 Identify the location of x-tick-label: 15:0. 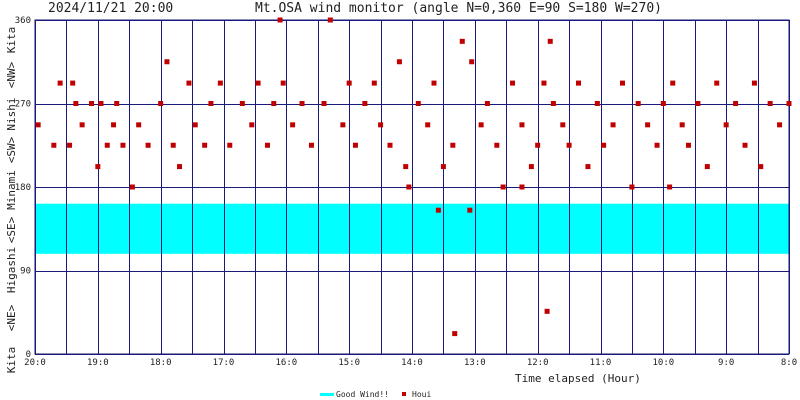
(349, 363).